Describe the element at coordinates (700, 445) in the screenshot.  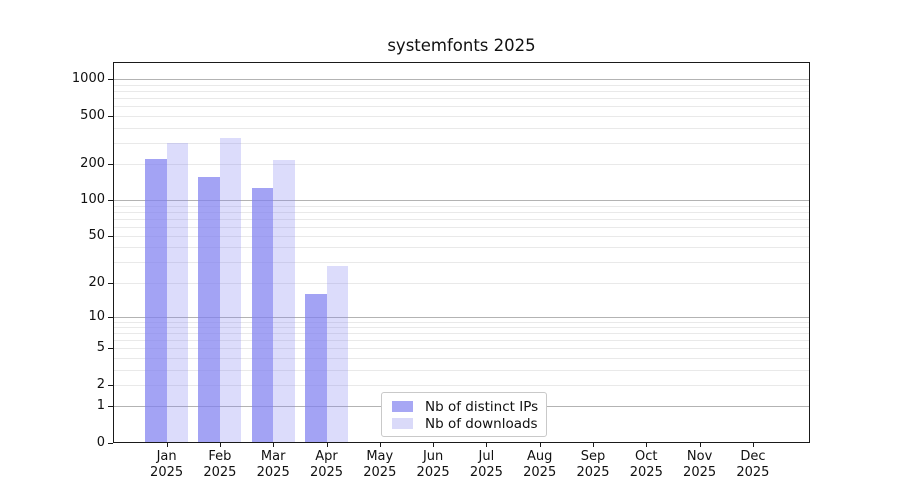
I see `x-tick-mark-nov` at that location.